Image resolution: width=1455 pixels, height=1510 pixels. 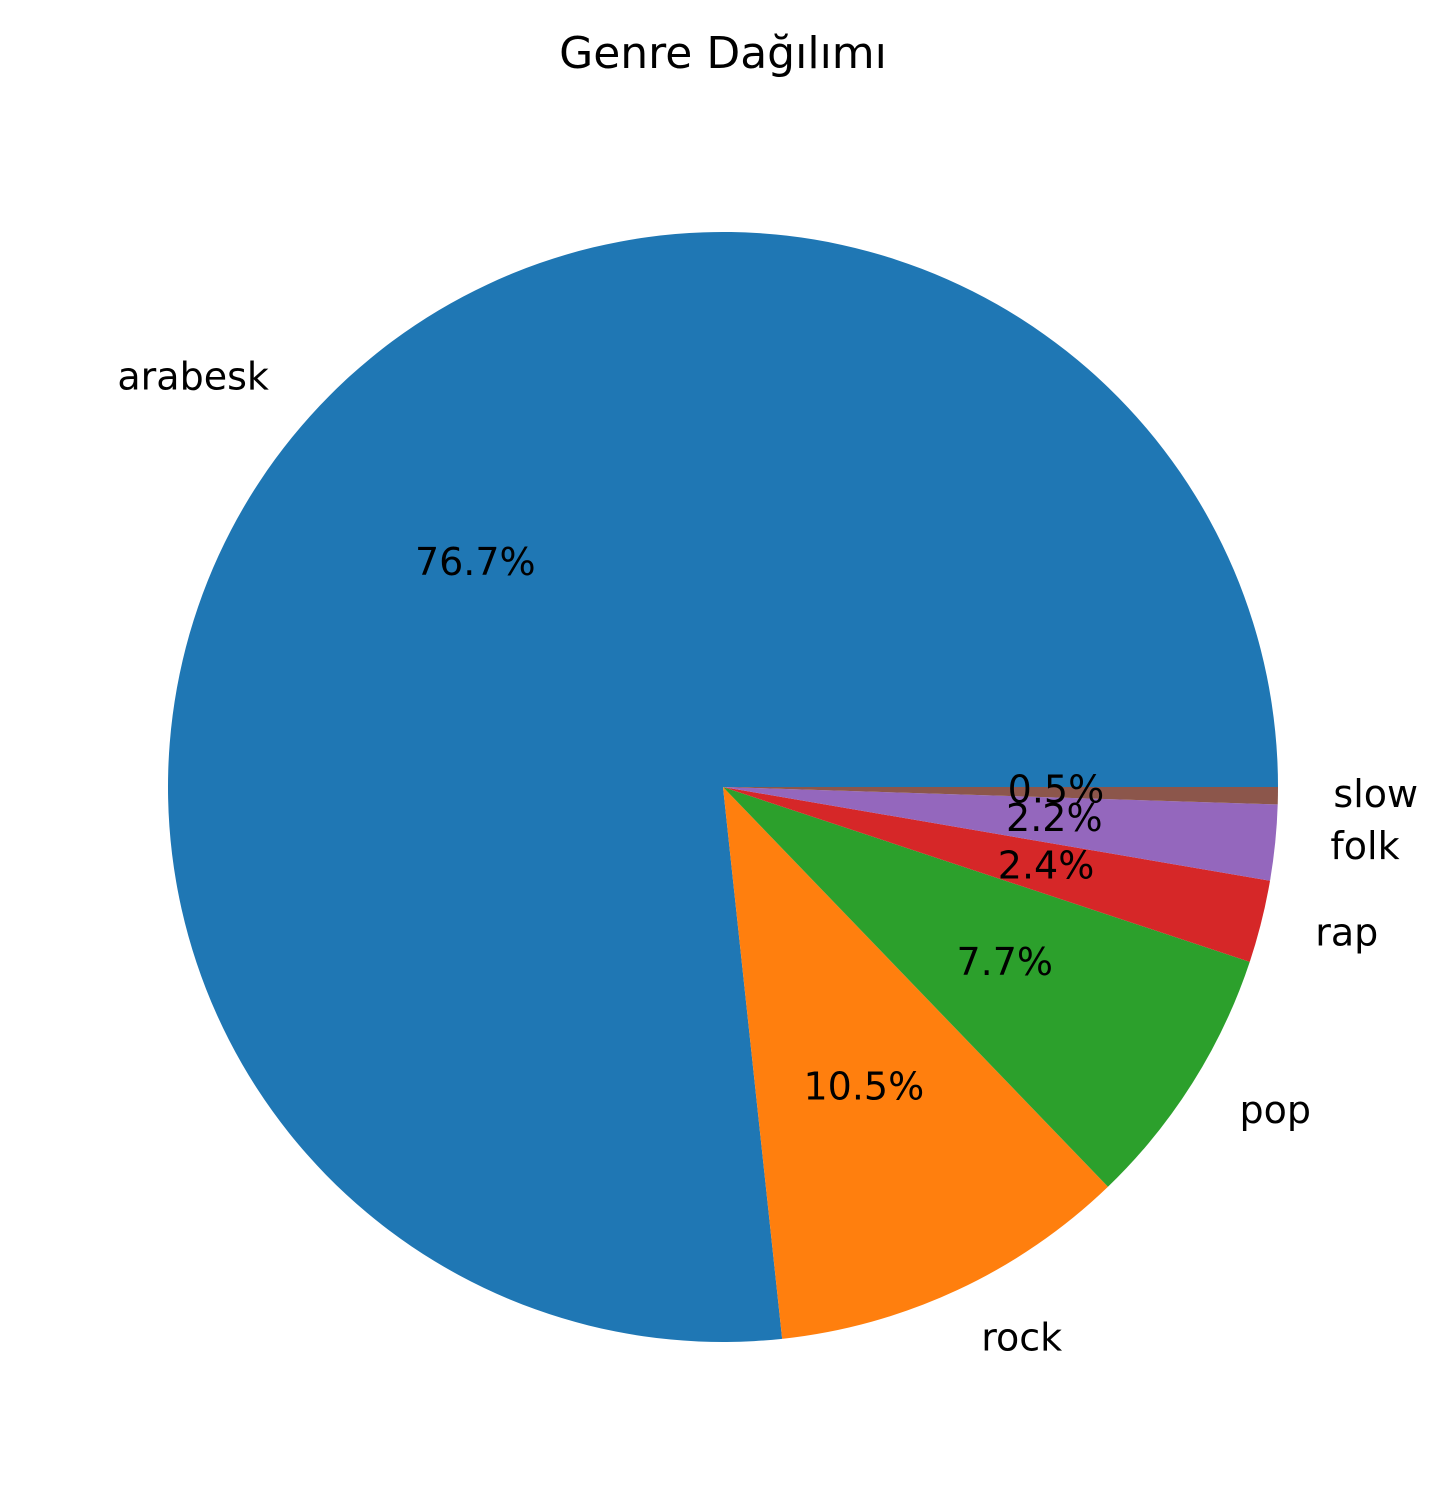 I want to click on pie-slice-pop, so click(x=986, y=987).